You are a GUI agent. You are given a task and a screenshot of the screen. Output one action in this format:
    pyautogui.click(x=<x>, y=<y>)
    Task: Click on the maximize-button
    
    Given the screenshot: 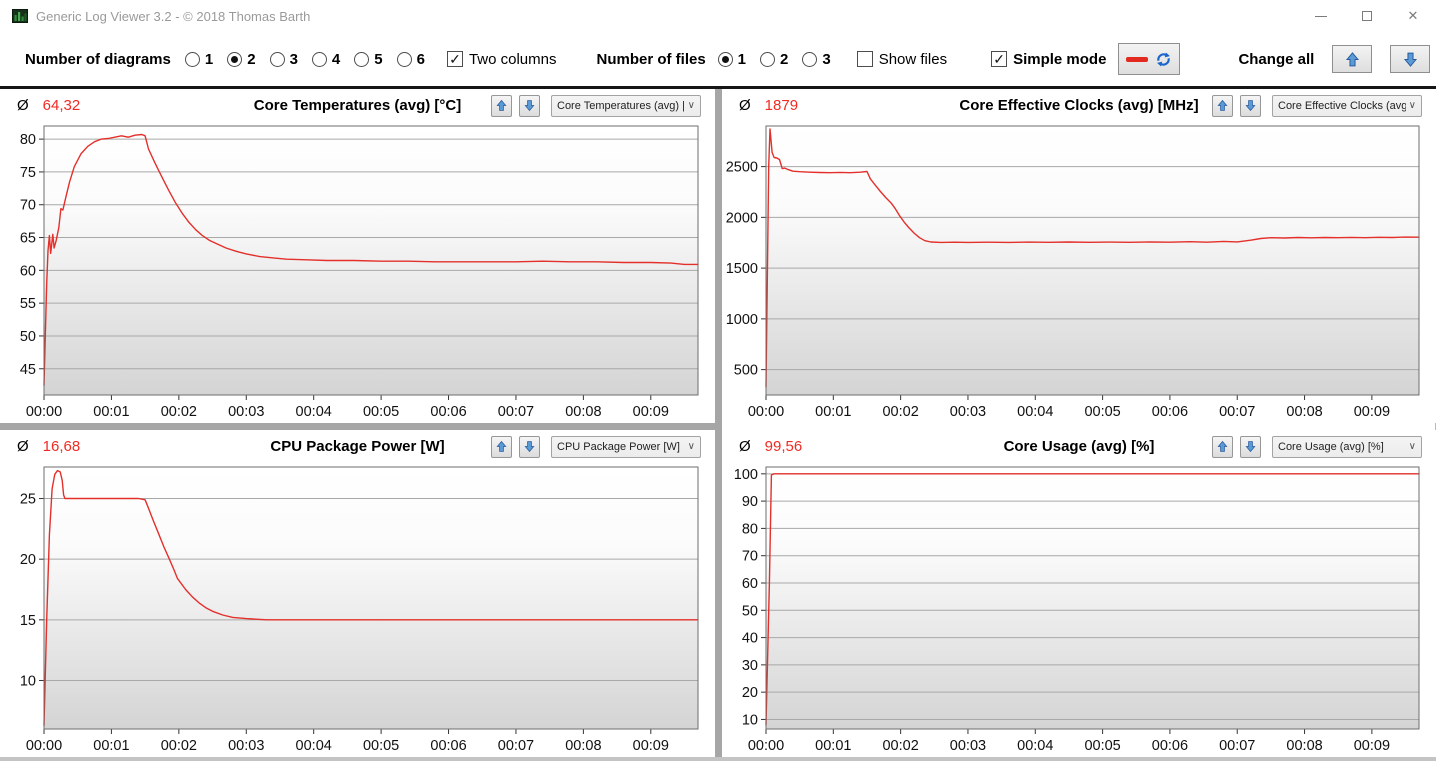 What is the action you would take?
    pyautogui.click(x=1367, y=16)
    